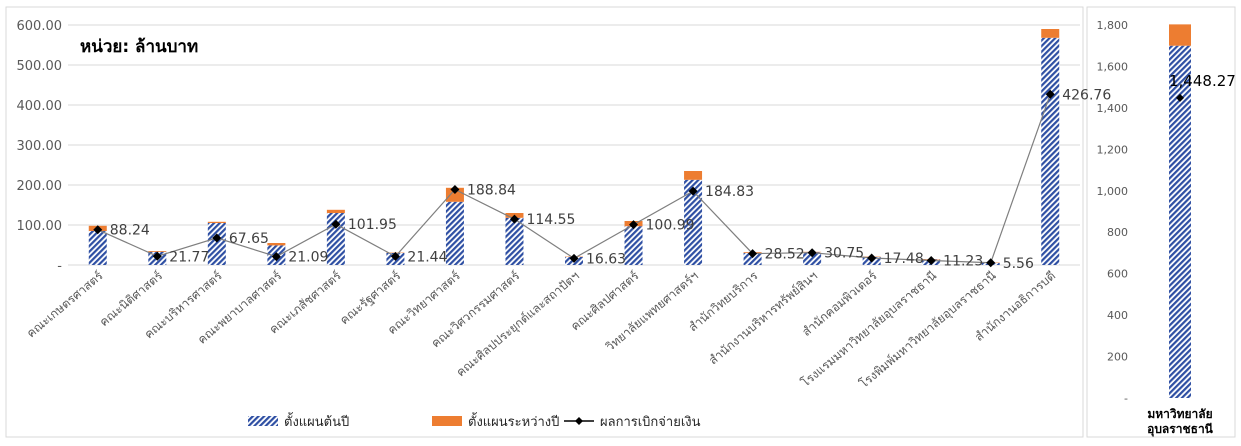  I want to click on total-category-label: มหาวิทยาลัย, so click(1179, 414).